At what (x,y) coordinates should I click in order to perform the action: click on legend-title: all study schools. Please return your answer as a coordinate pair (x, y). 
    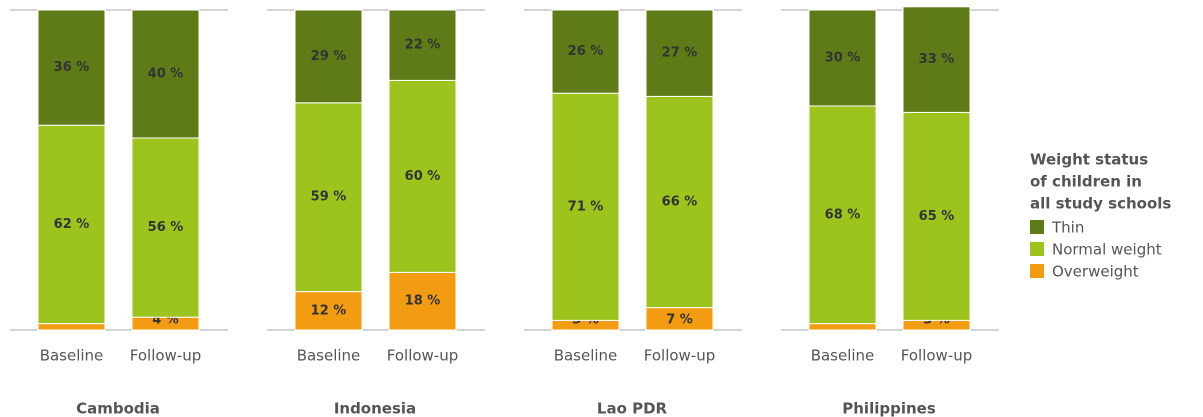
    Looking at the image, I should click on (1100, 204).